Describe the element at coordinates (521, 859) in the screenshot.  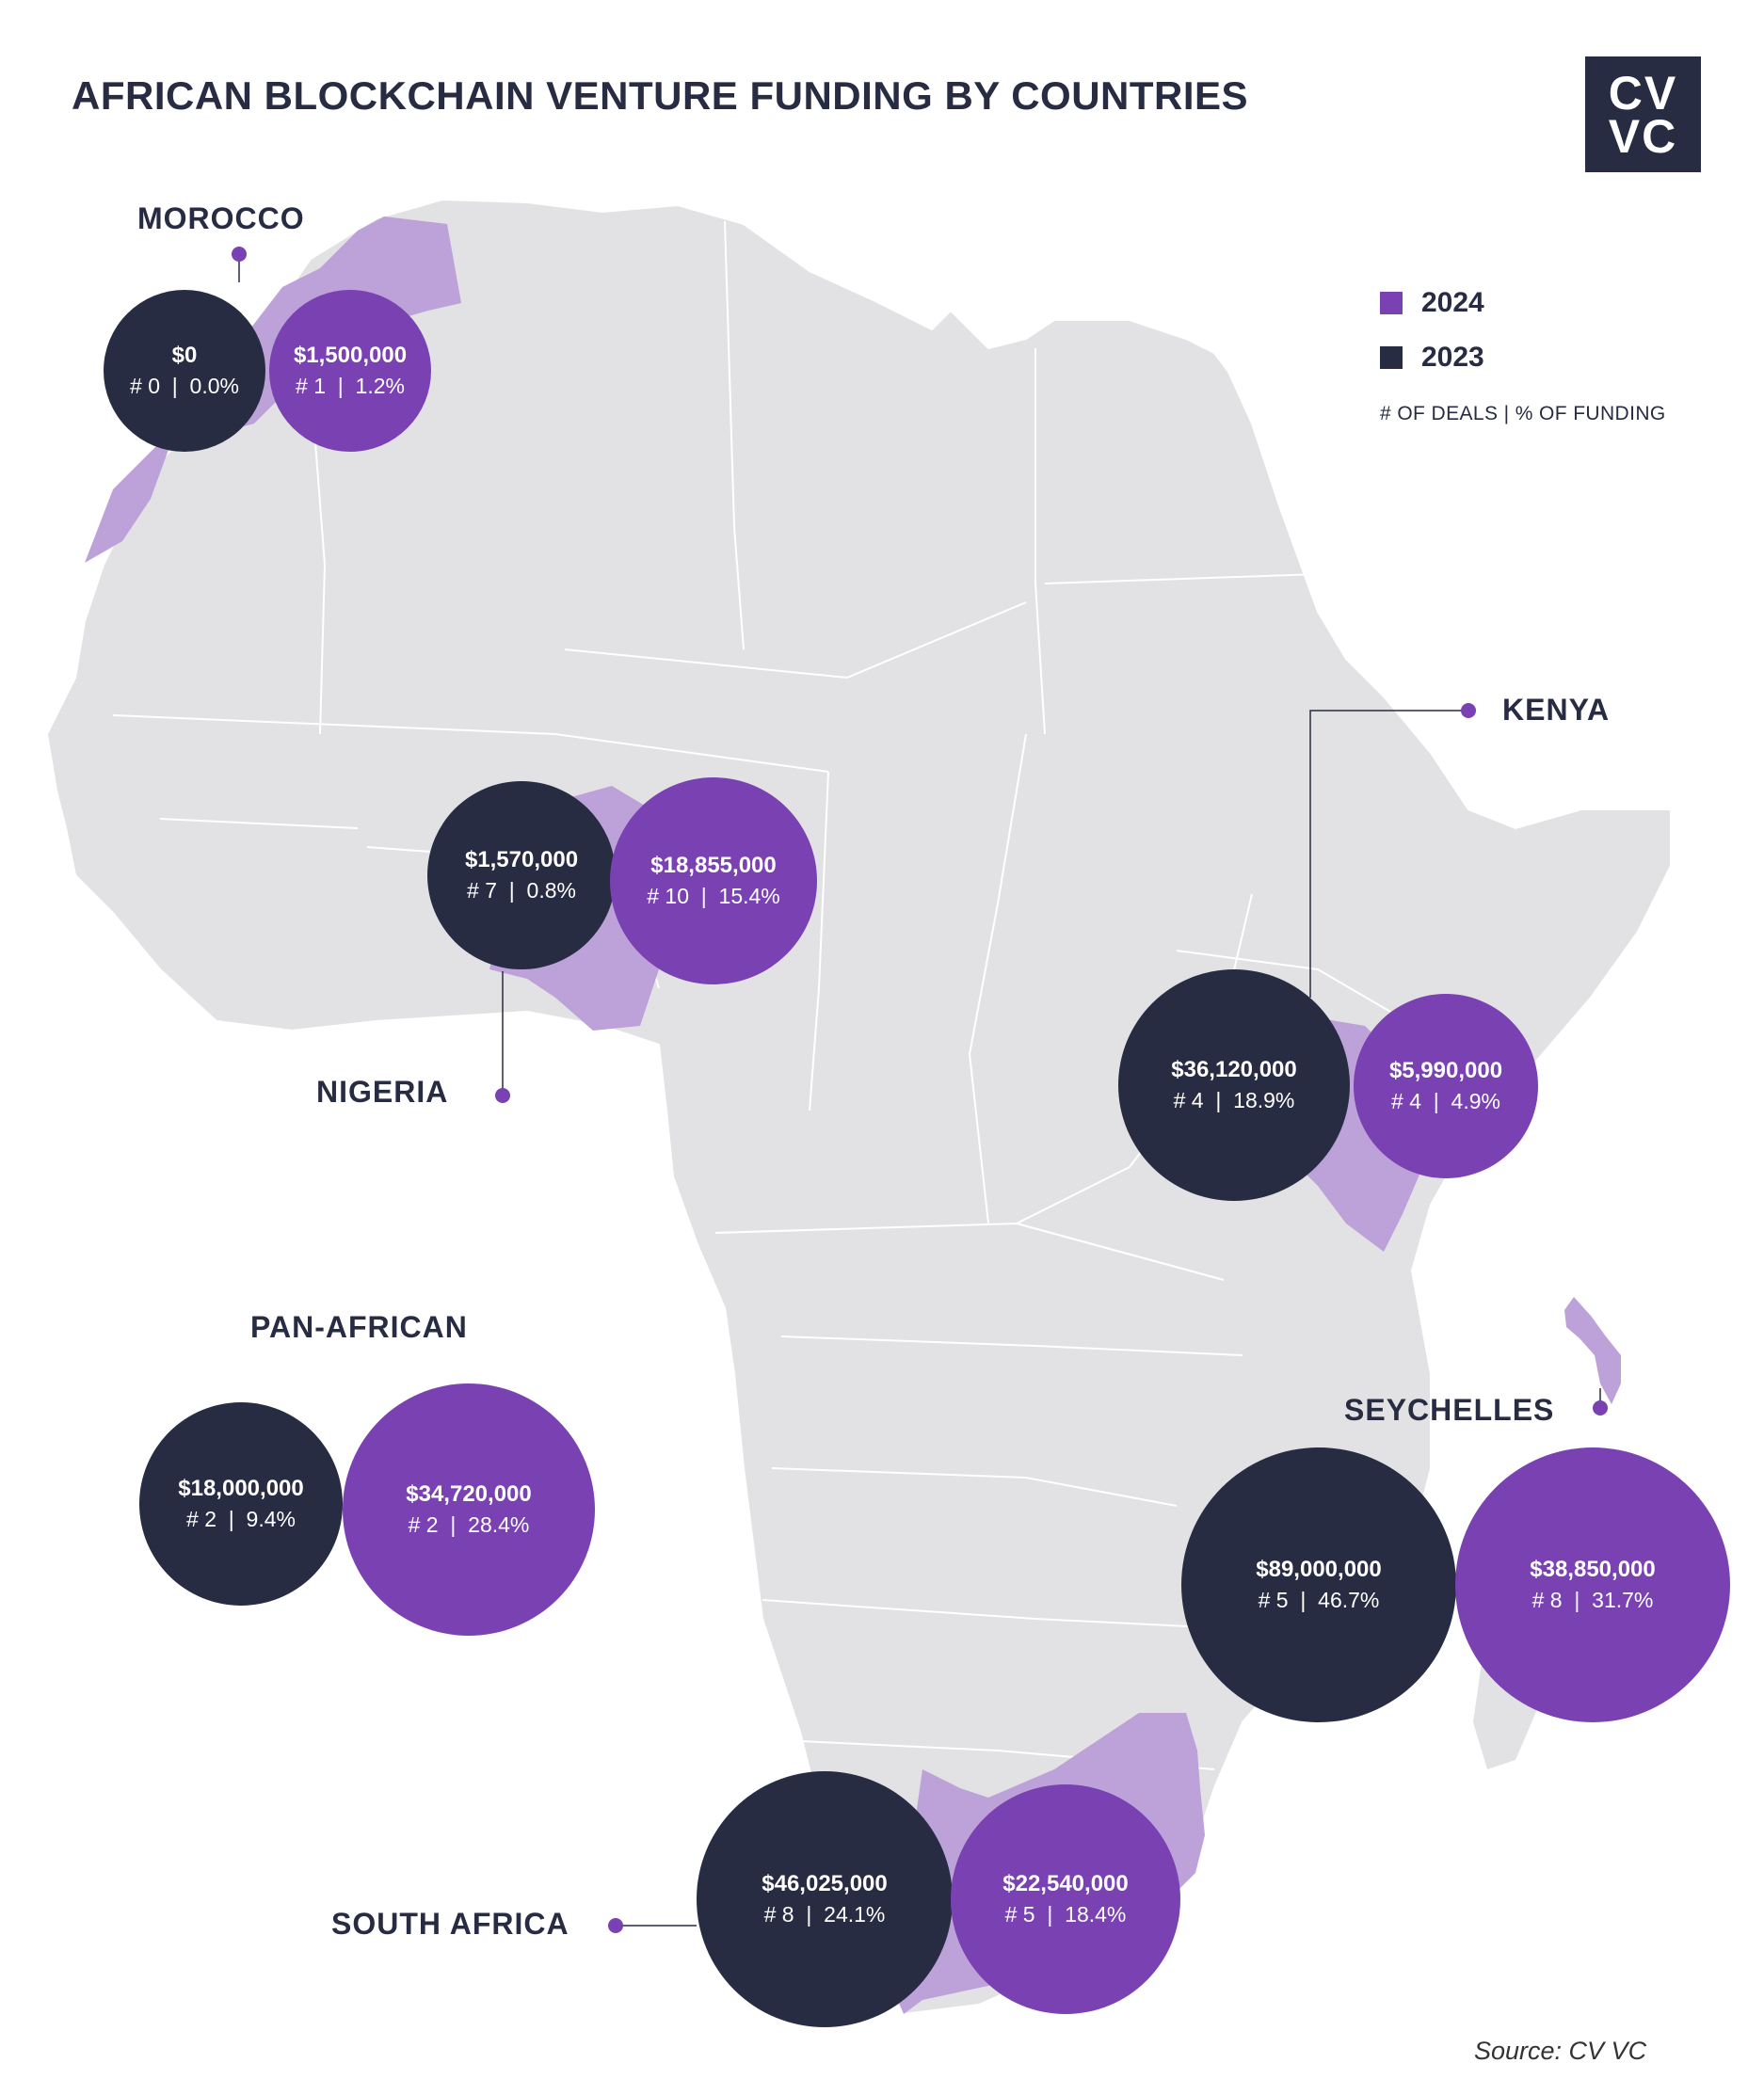
I see `nigeria-2023-amount: $1,570,000` at that location.